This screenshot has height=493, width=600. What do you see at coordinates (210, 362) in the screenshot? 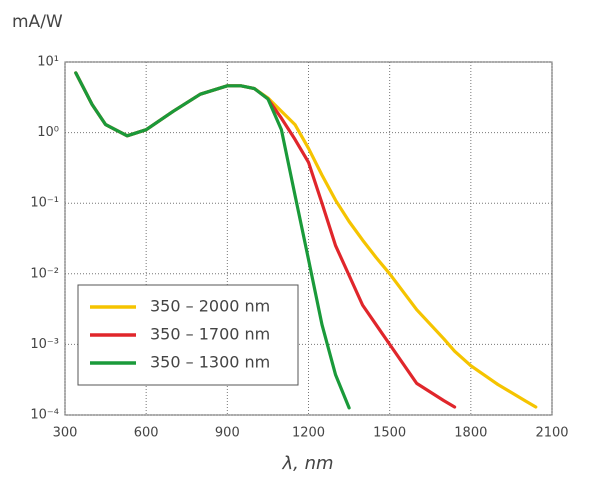
I see `legend-label: 350 – 1300 nm` at bounding box center [210, 362].